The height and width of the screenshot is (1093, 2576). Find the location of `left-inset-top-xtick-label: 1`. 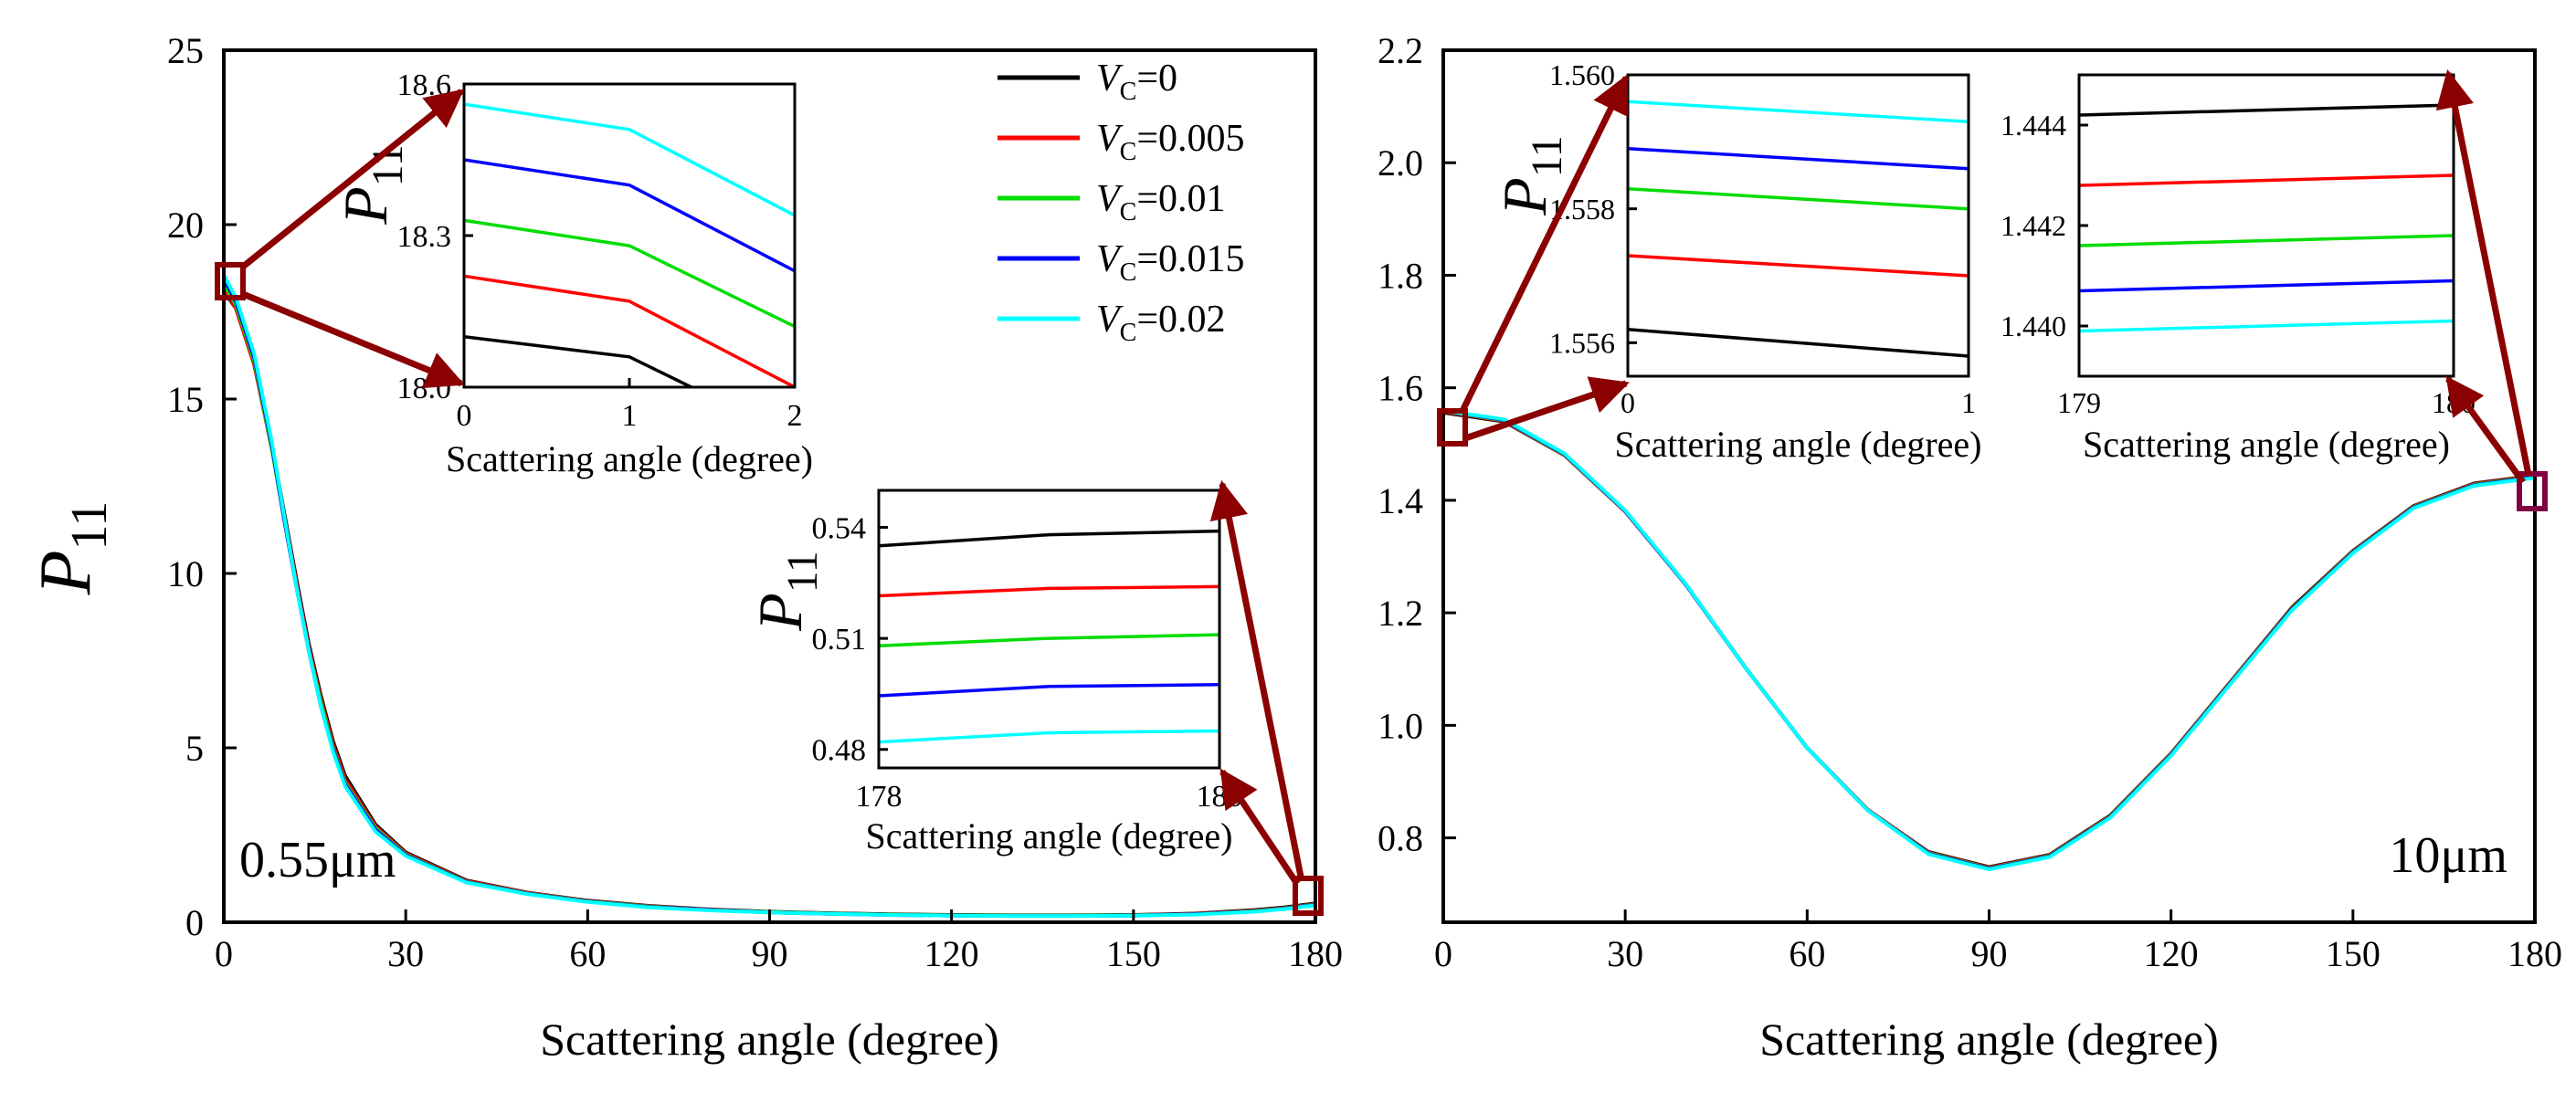

left-inset-top-xtick-label: 1 is located at coordinates (630, 416).